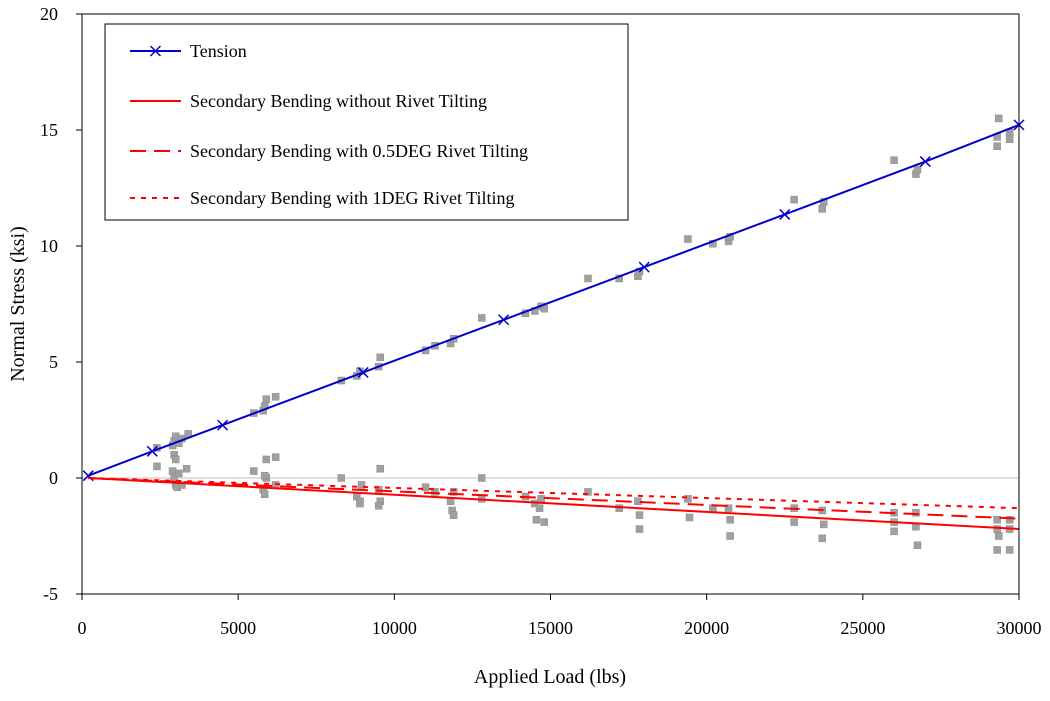  What do you see at coordinates (550, 677) in the screenshot?
I see `x-axis-title: Applied Load (lbs)` at bounding box center [550, 677].